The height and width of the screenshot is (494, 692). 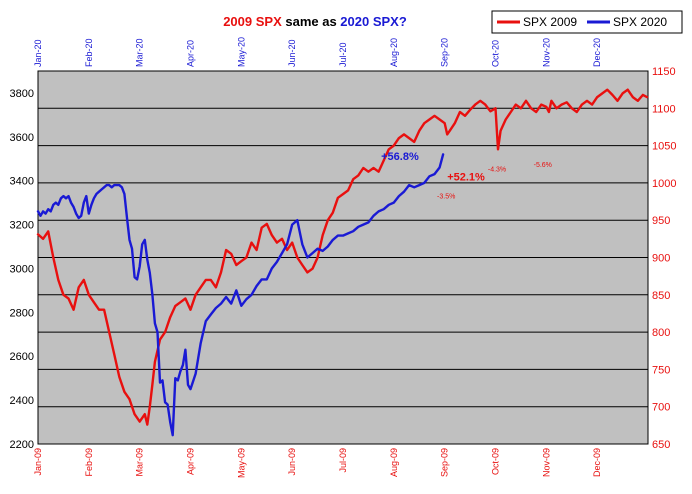 What do you see at coordinates (22, 138) in the screenshot?
I see `y-left-tick-label: 3600` at bounding box center [22, 138].